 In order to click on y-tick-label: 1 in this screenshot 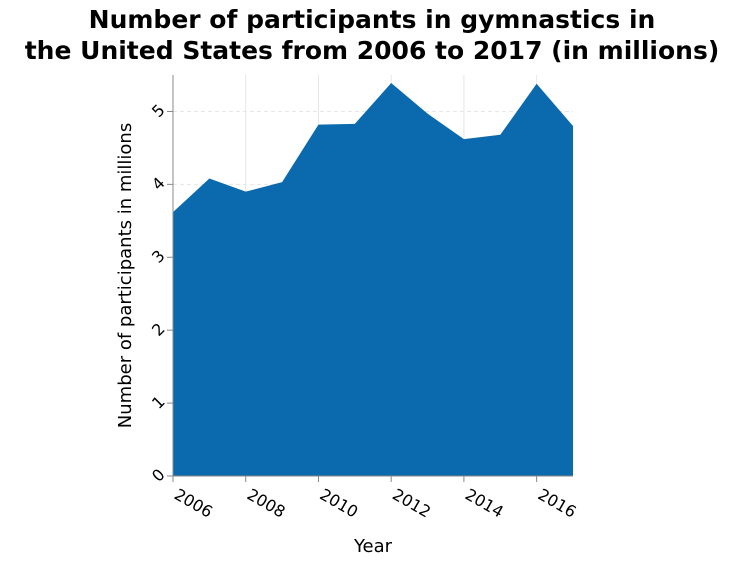, I will do `click(158, 402)`.